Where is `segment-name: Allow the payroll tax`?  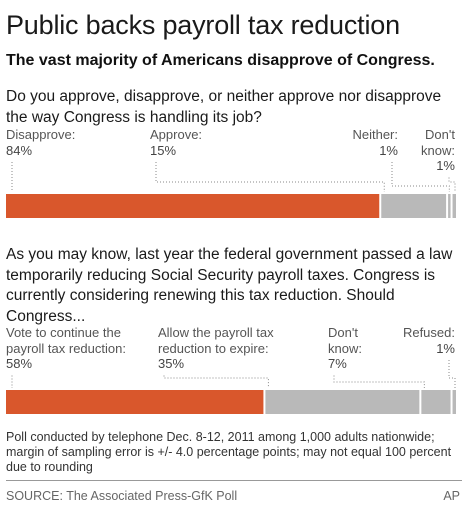
segment-name: Allow the payroll tax is located at coordinates (216, 332).